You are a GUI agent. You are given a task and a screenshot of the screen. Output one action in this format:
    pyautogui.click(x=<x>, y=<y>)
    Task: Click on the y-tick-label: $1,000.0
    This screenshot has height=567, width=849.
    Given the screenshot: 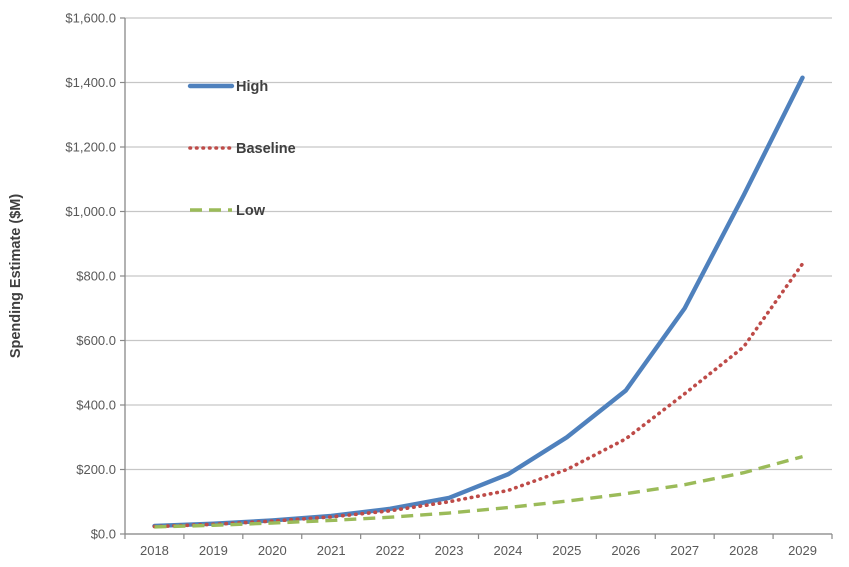 What is the action you would take?
    pyautogui.click(x=90, y=211)
    